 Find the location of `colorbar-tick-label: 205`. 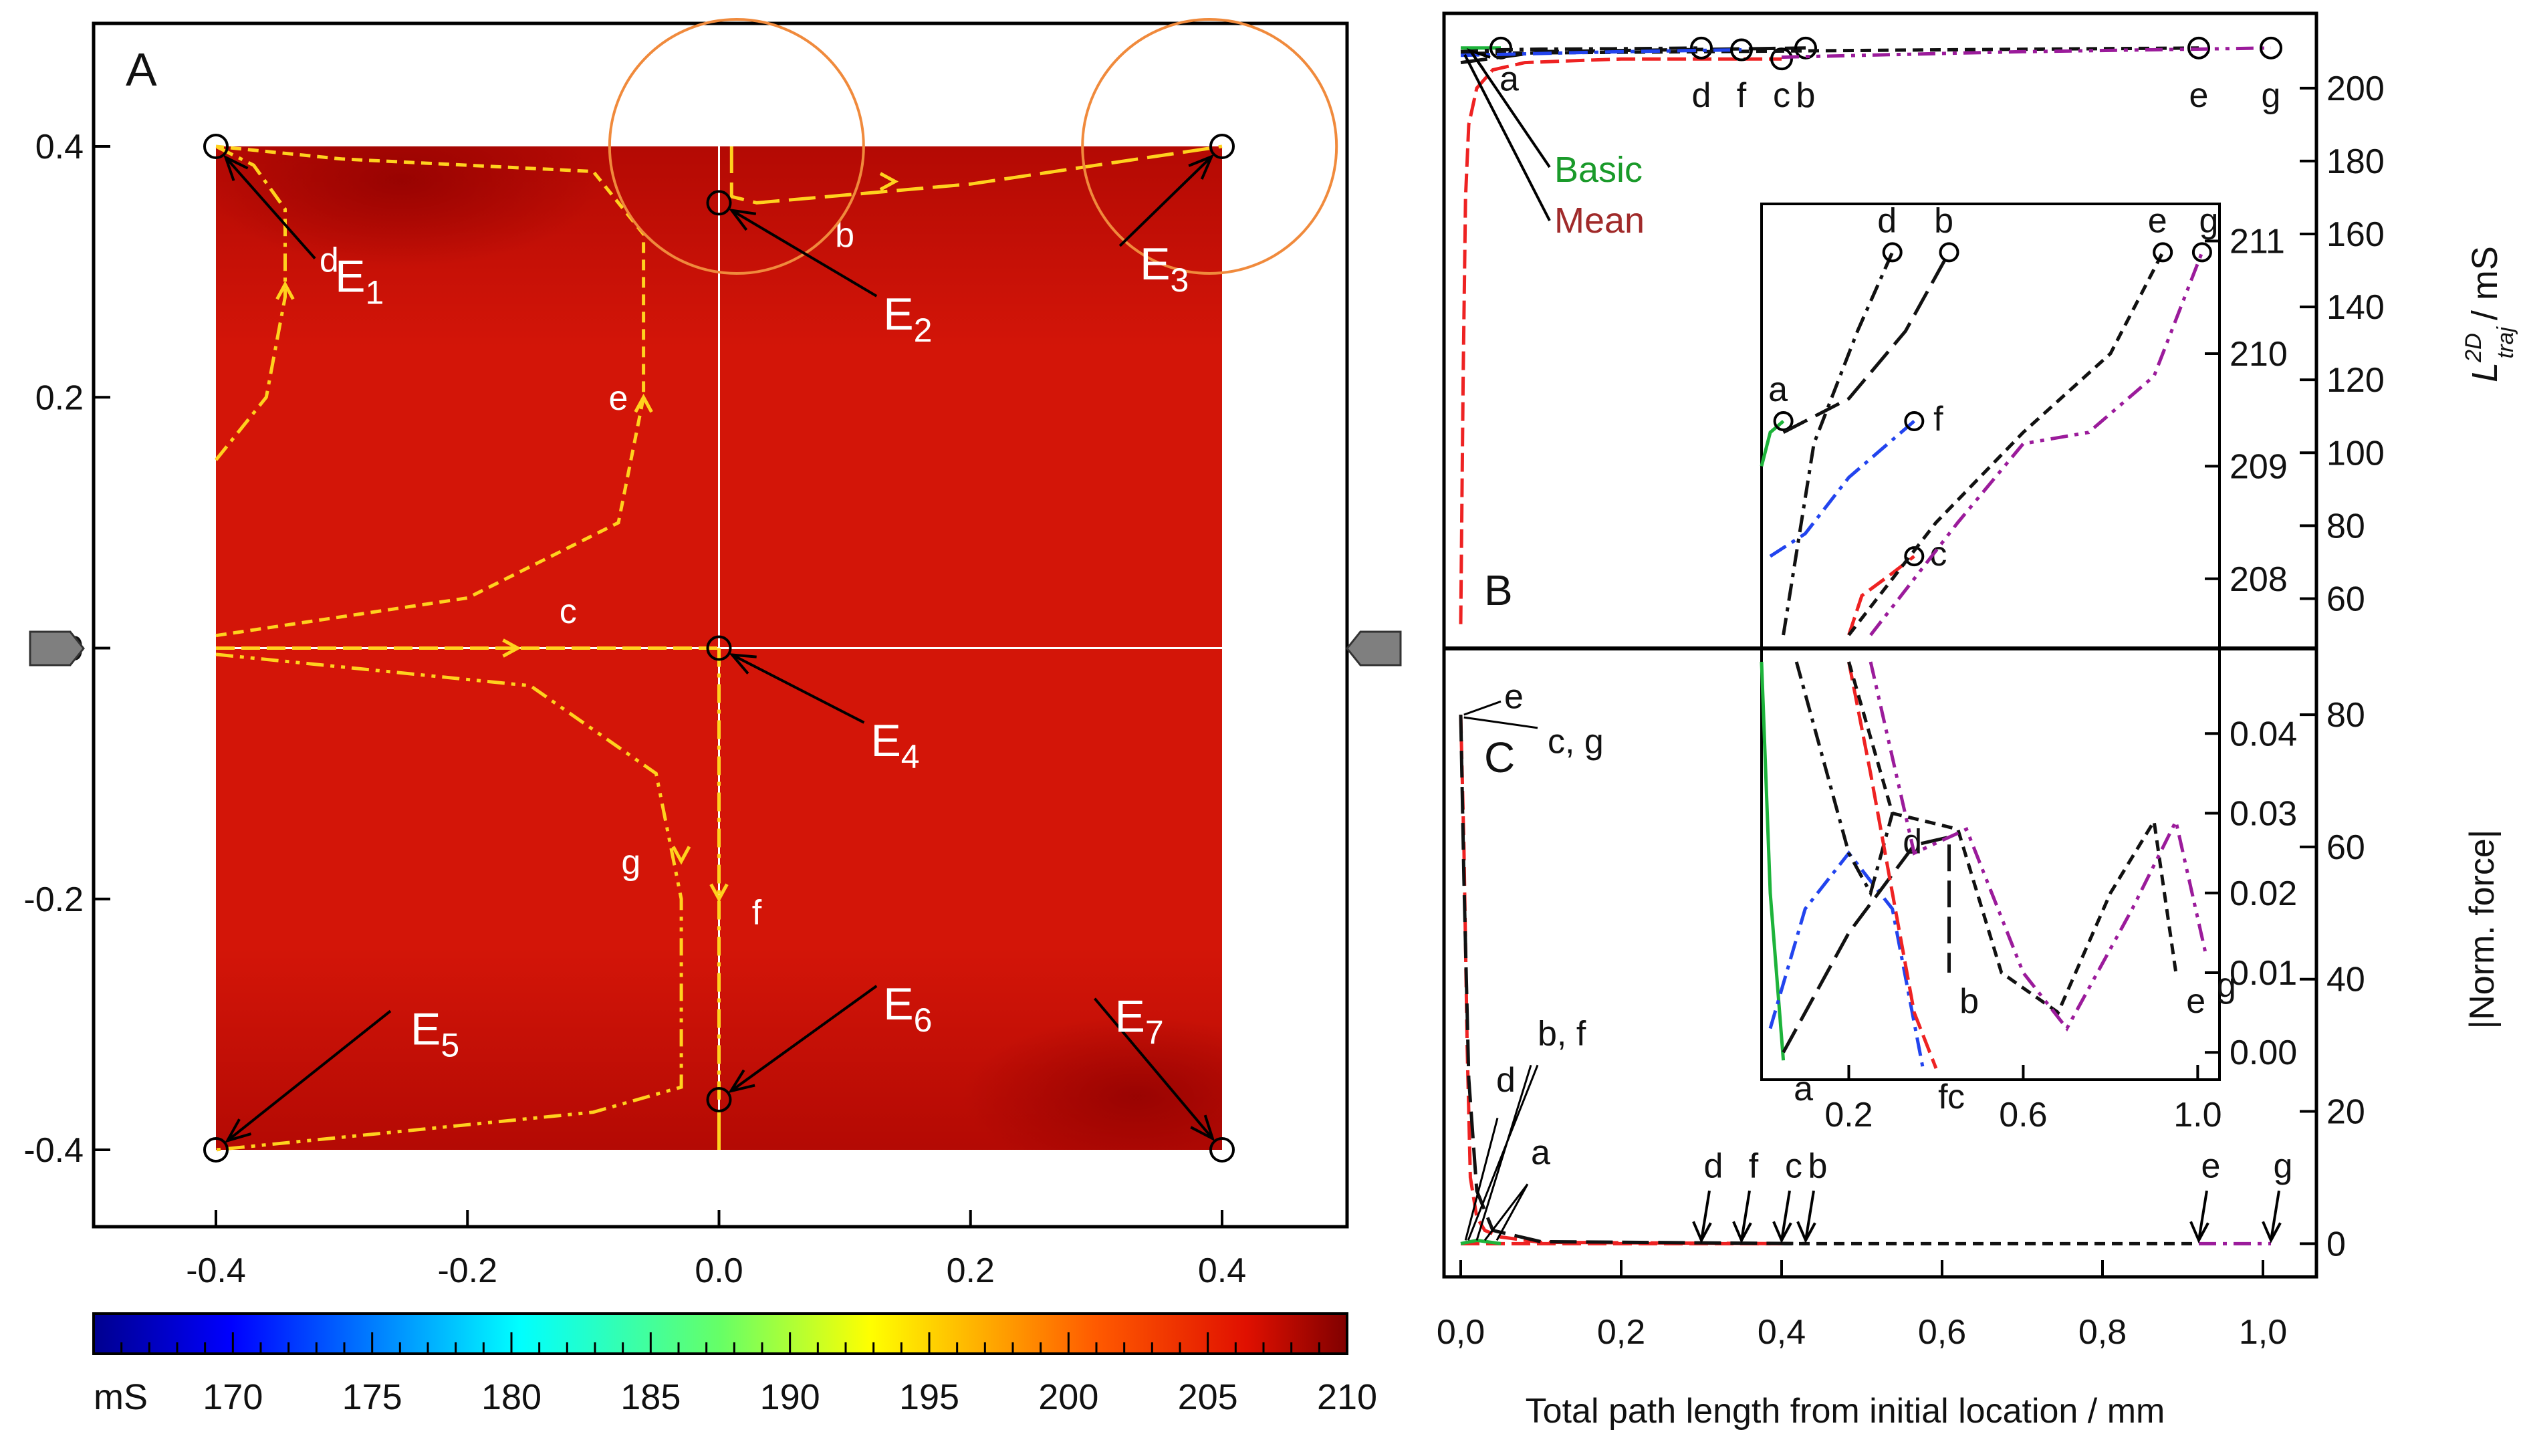

colorbar-tick-label: 205 is located at coordinates (1208, 1397).